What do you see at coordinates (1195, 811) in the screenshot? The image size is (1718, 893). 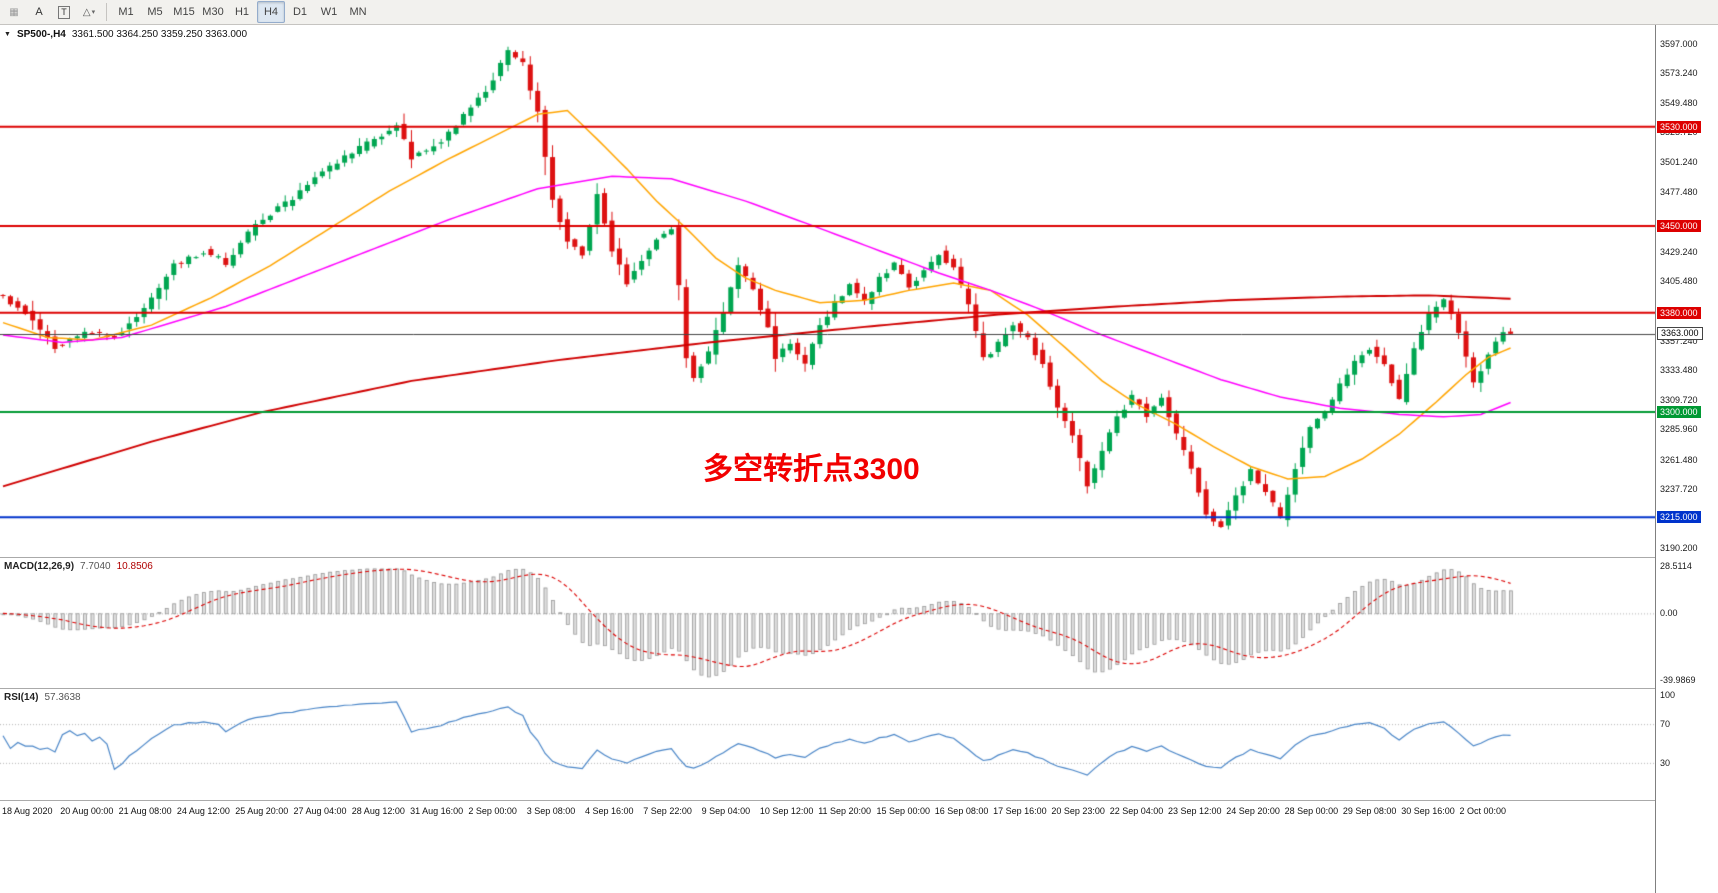 I see `time-axis-label: 23 Sep 12:00` at bounding box center [1195, 811].